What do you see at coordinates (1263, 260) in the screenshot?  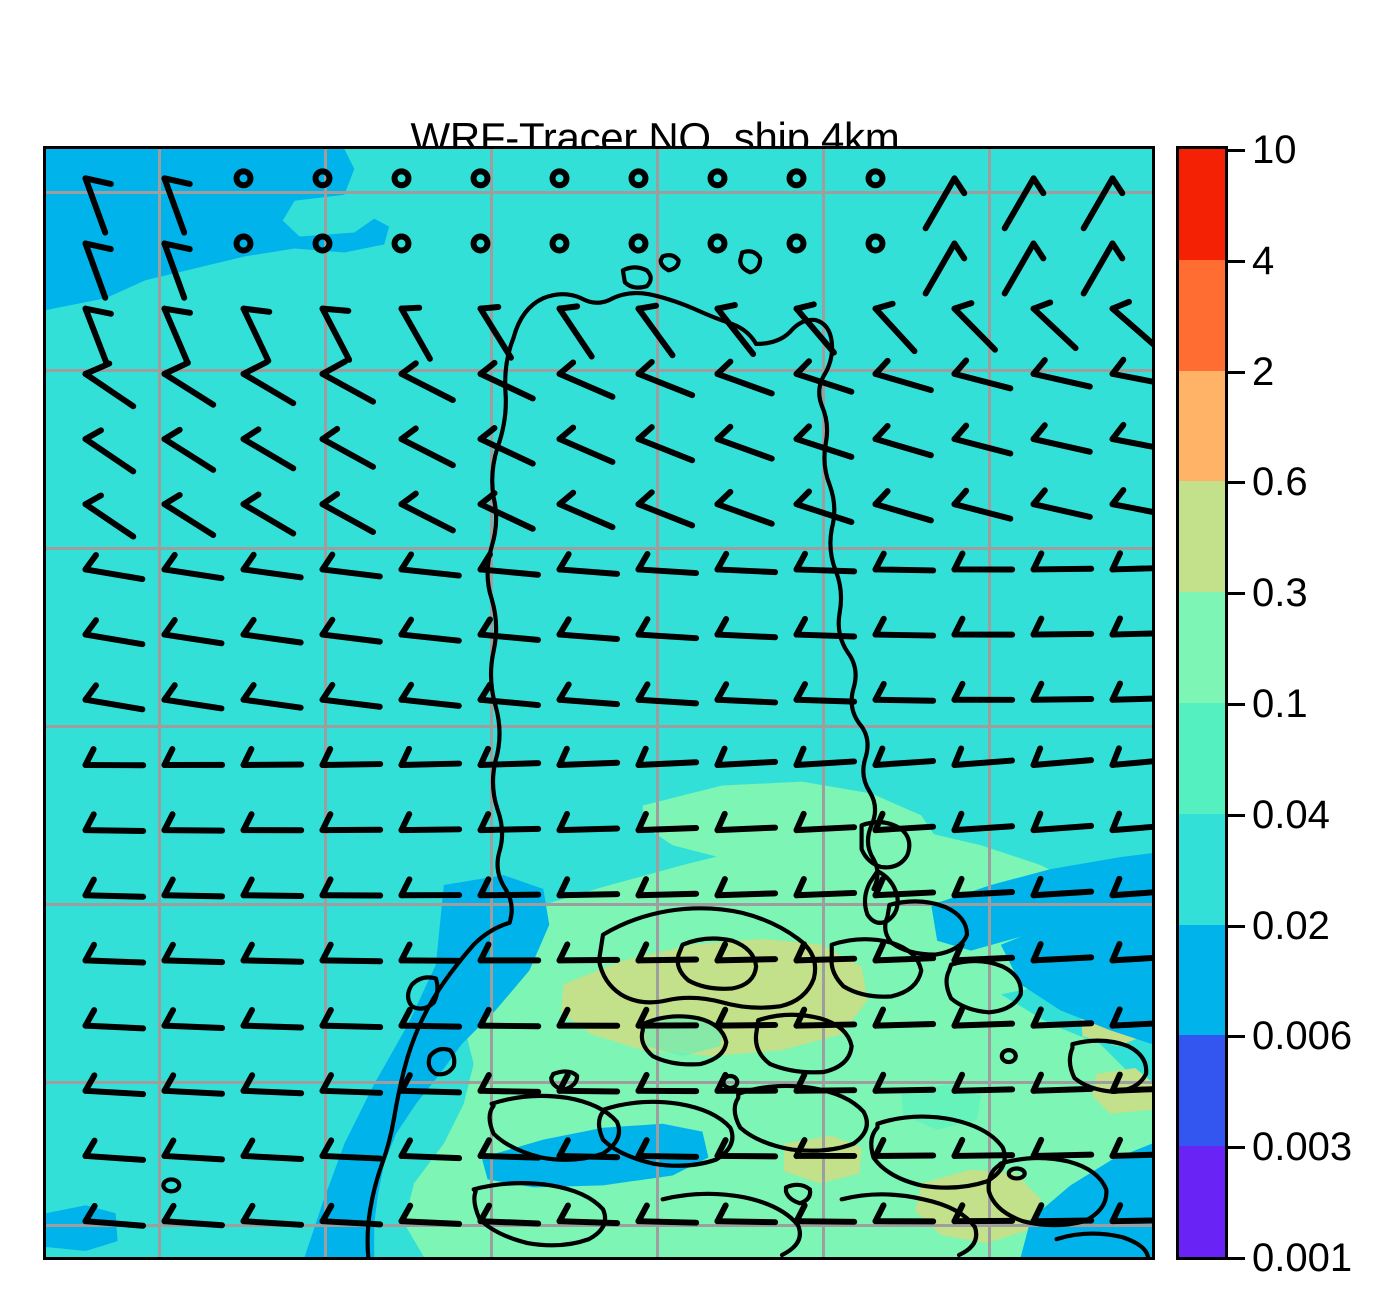 I see `colorbar-tick-label: 4` at bounding box center [1263, 260].